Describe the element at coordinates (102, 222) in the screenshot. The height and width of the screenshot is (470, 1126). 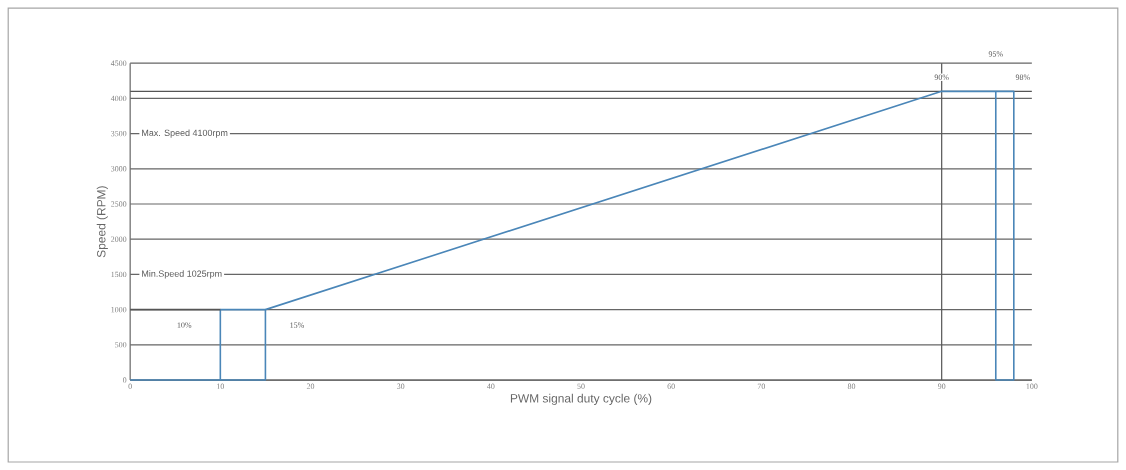
I see `y-axis-title: Speed (RPM)` at that location.